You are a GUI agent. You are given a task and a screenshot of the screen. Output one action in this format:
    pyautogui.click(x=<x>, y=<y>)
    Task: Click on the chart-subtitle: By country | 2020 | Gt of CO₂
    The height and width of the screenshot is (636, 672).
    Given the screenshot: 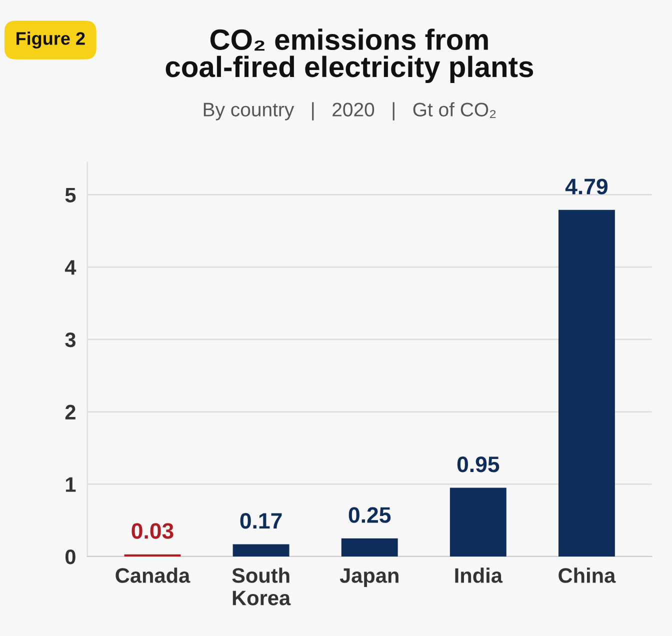 What is the action you would take?
    pyautogui.click(x=350, y=111)
    